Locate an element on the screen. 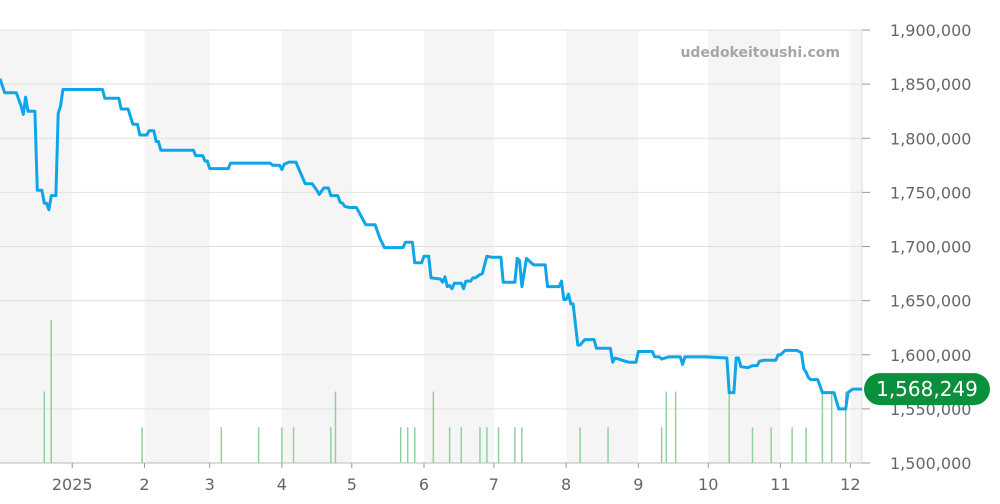 This screenshot has width=1000, height=504. x-tick-label: 7 is located at coordinates (494, 484).